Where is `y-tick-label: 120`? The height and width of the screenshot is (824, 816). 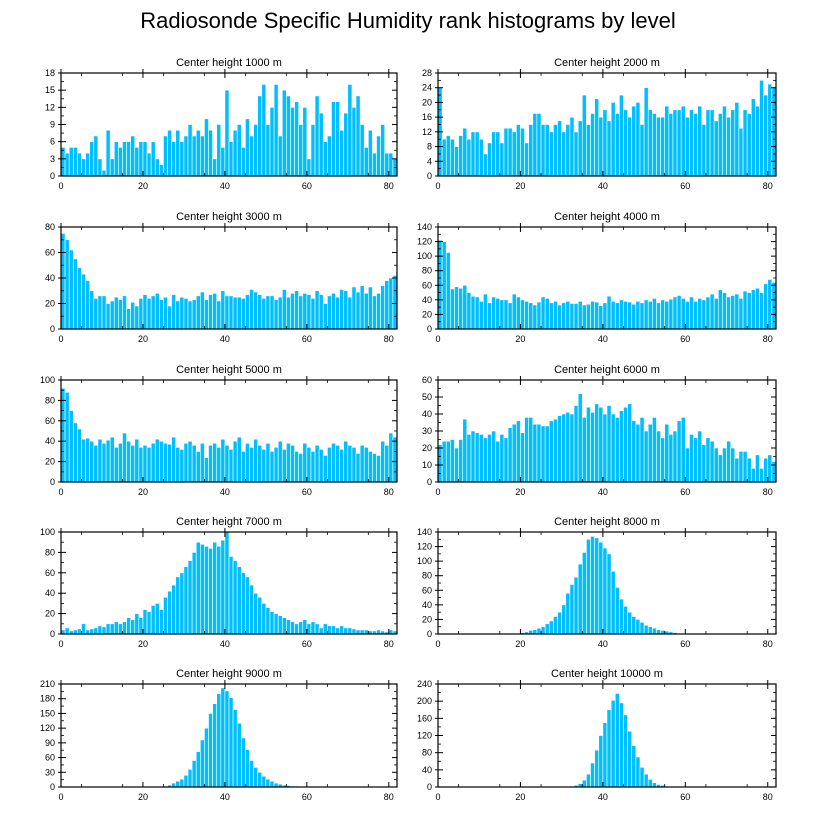 y-tick-label: 120 is located at coordinates (47, 728).